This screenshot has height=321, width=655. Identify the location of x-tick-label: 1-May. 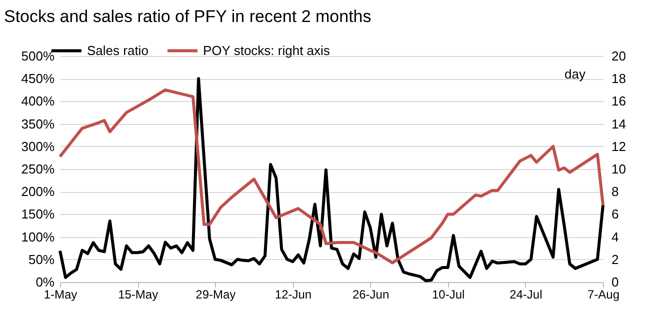
(61, 295).